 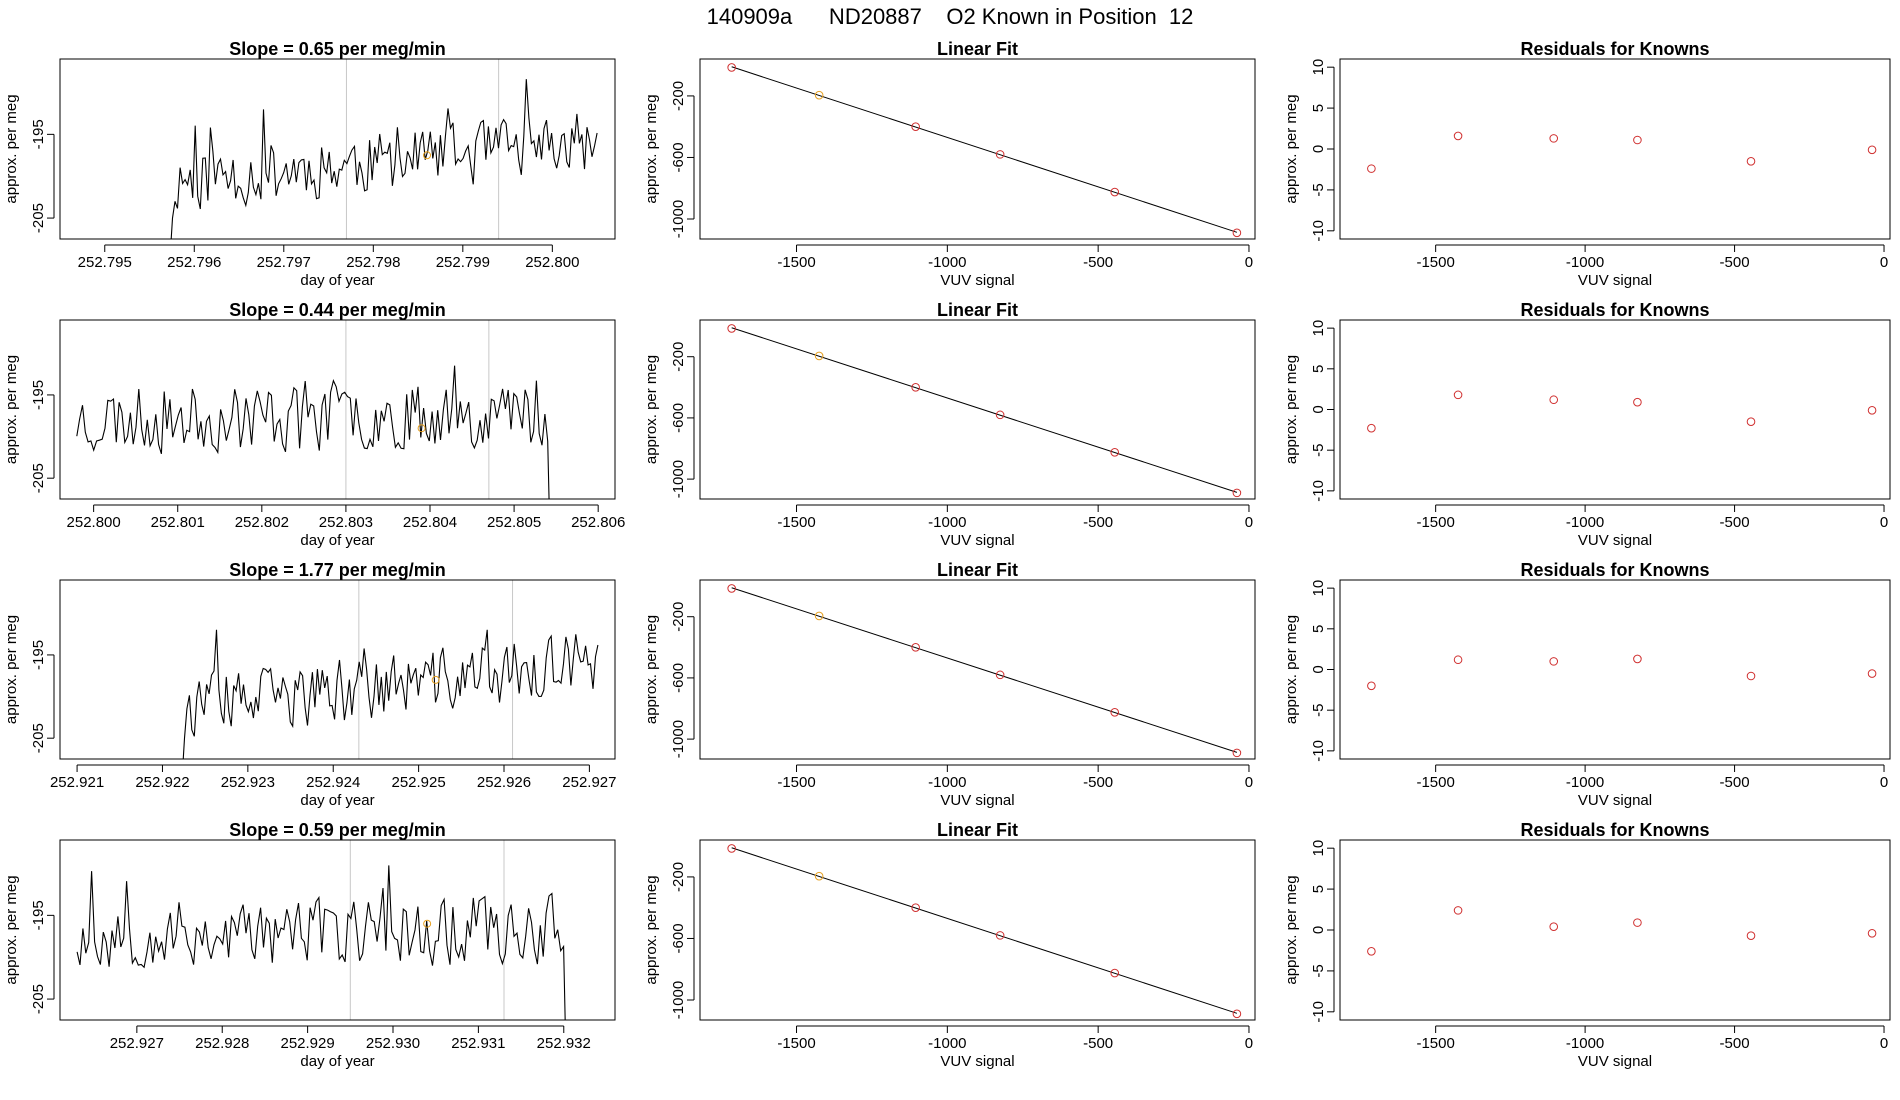 I want to click on x-tick-label: 252.797, so click(x=284, y=262).